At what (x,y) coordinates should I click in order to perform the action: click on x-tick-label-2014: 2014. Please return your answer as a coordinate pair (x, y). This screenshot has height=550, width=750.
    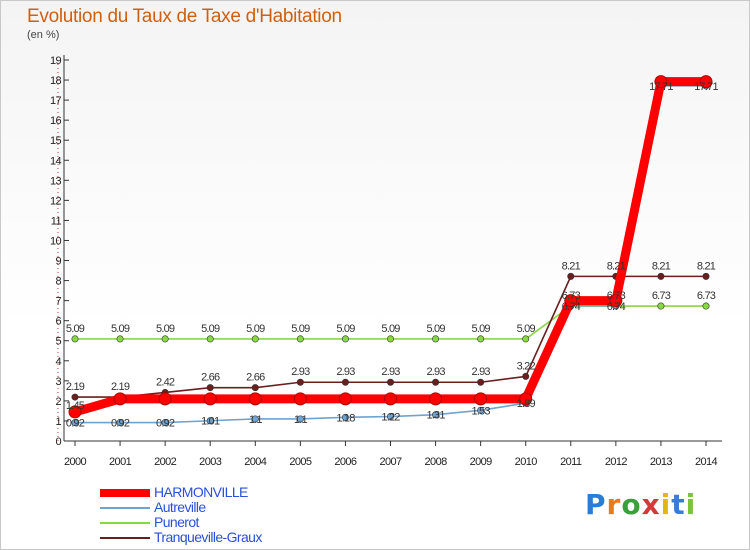
    Looking at the image, I should click on (706, 462).